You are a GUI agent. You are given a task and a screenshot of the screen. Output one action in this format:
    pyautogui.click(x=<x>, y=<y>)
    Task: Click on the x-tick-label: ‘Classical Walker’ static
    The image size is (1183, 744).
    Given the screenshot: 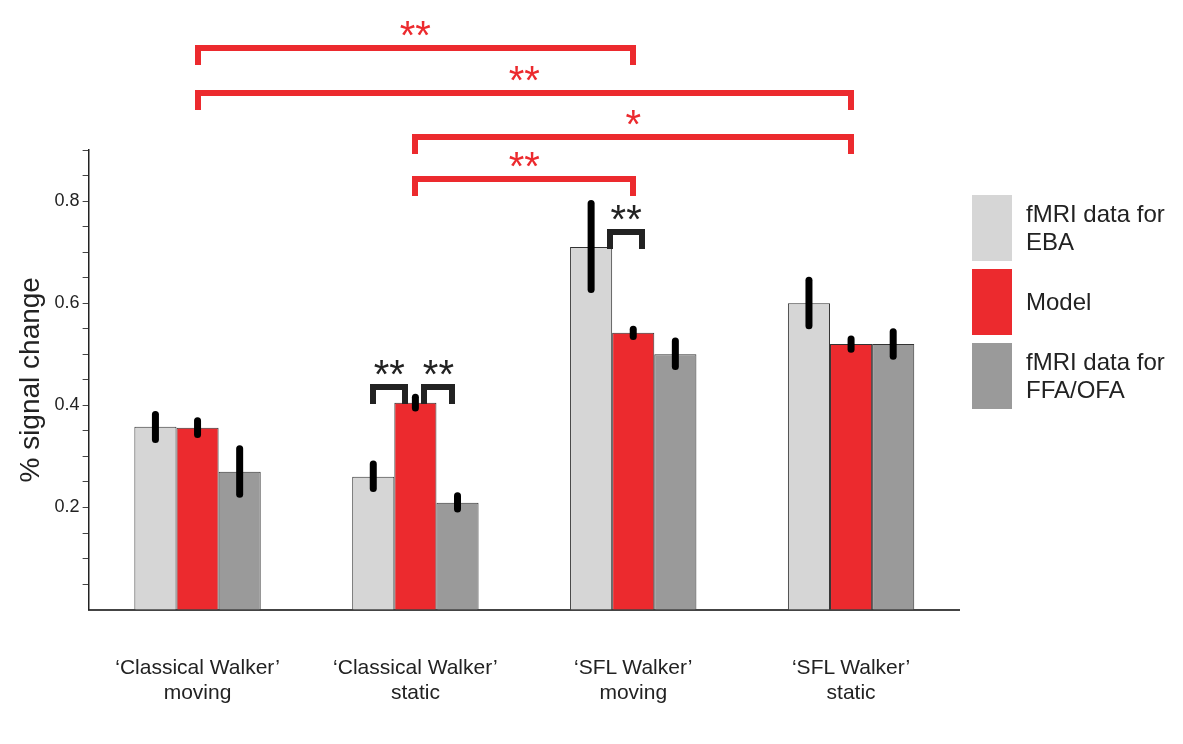 What is the action you would take?
    pyautogui.click(x=415, y=679)
    